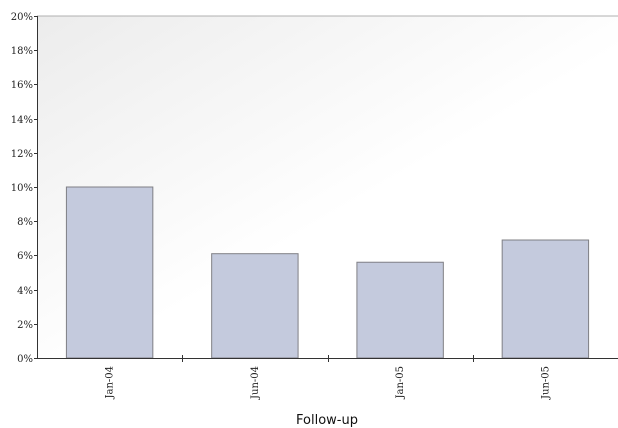  Describe the element at coordinates (25, 222) in the screenshot. I see `y-tick-label: 8%` at that location.